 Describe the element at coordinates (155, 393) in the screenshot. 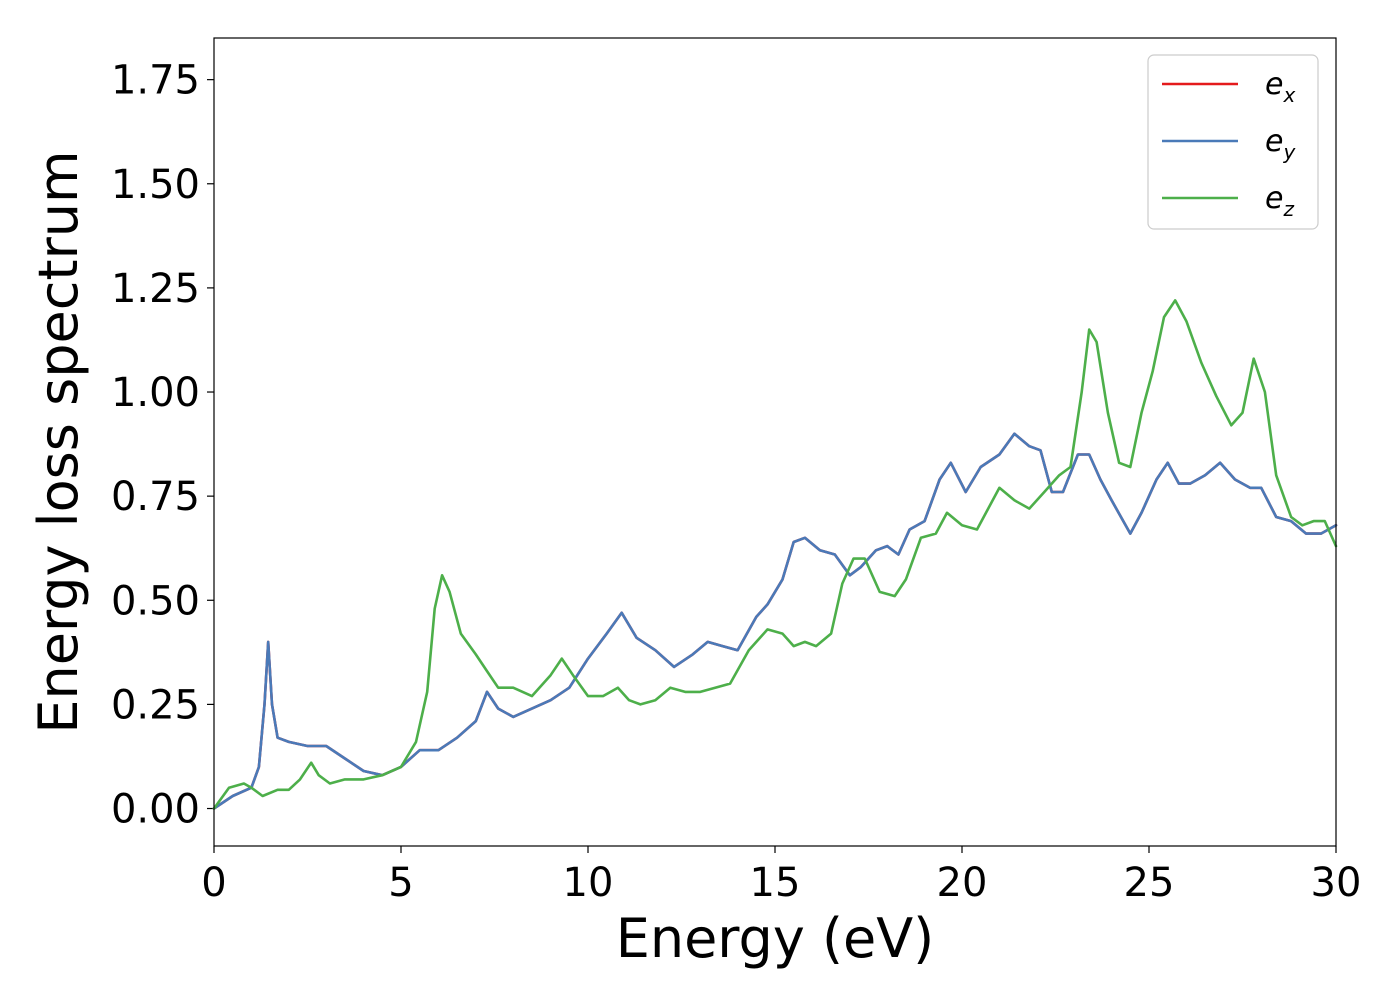

I see `y-tick-label: 1.00` at that location.